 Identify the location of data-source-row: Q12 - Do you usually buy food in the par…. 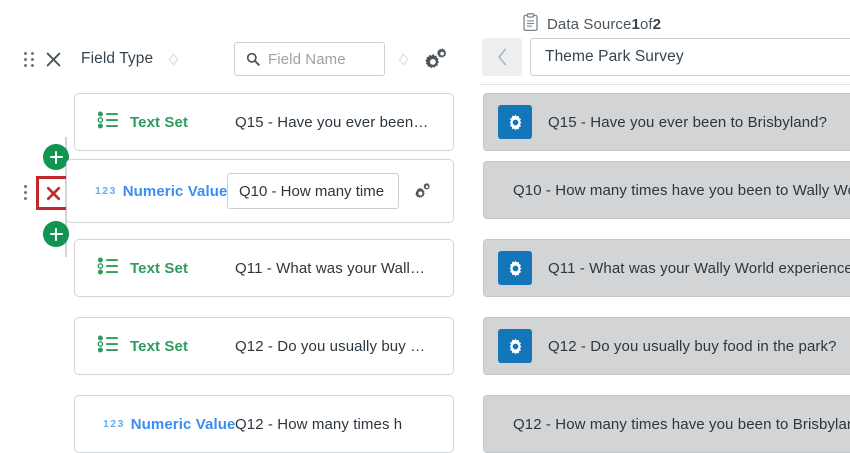
(666, 346).